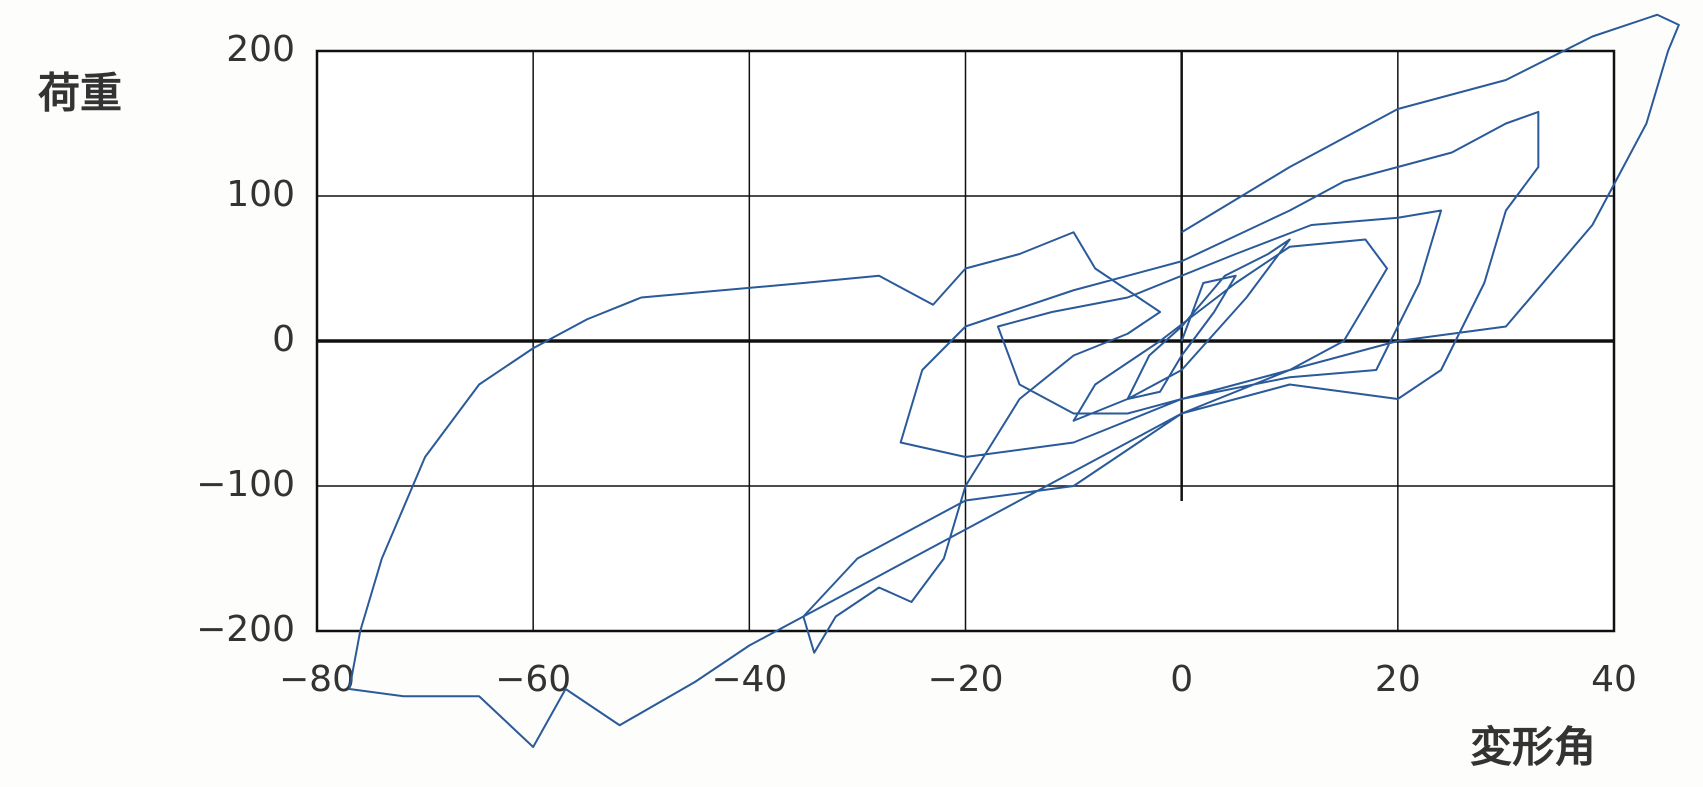  Describe the element at coordinates (533, 679) in the screenshot. I see `x-tick-label: −60` at that location.